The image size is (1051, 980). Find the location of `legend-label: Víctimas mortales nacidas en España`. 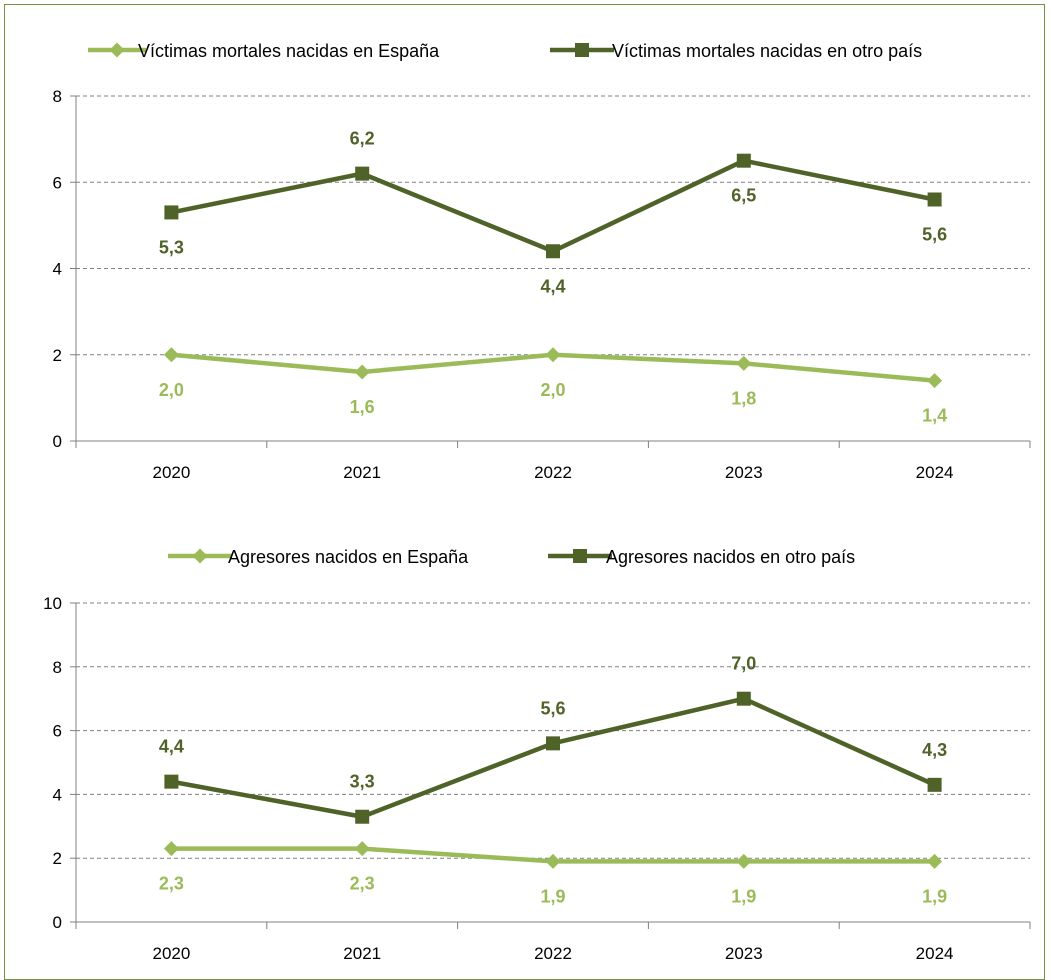

legend-label: Víctimas mortales nacidas en España is located at coordinates (289, 51).